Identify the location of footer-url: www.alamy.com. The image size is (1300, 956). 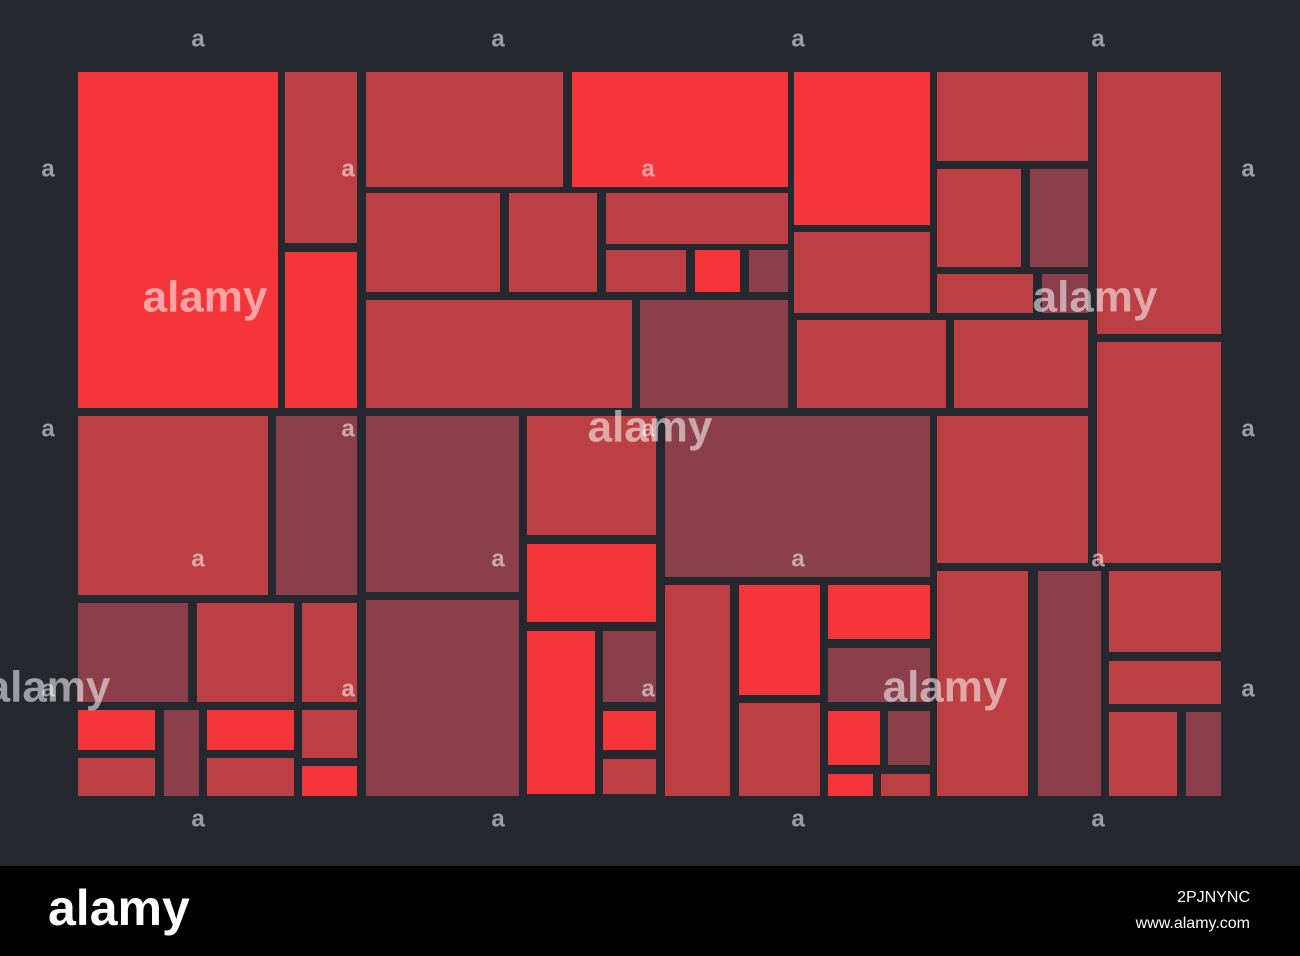
(1192, 923).